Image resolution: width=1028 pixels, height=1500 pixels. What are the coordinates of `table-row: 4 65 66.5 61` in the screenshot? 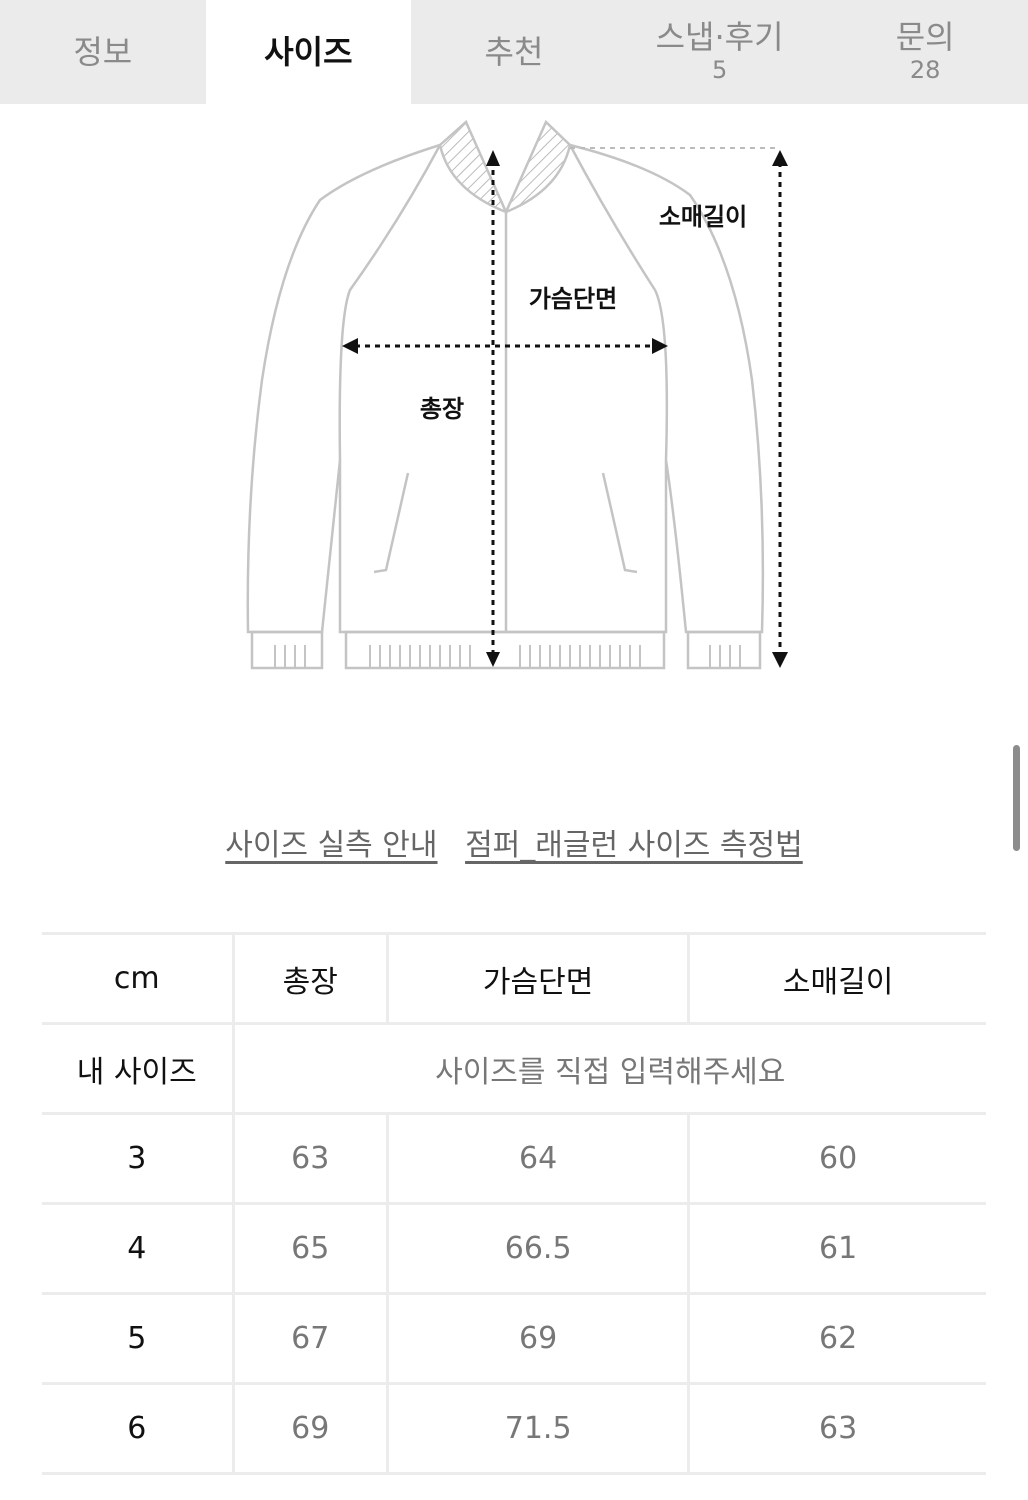 It's located at (514, 1248).